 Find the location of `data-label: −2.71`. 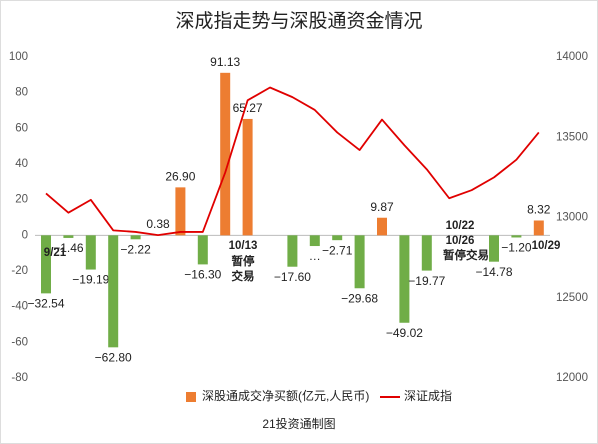

data-label: −2.71 is located at coordinates (337, 250).